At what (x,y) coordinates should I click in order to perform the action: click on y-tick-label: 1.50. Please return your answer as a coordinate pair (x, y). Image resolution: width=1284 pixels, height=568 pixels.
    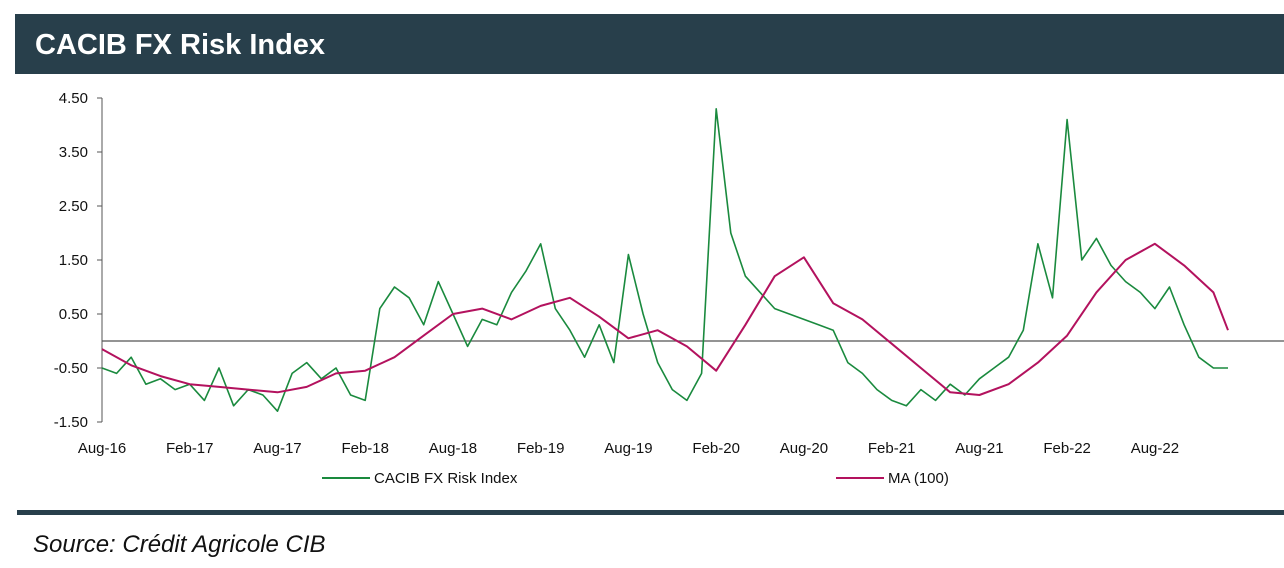
    Looking at the image, I should click on (73, 260).